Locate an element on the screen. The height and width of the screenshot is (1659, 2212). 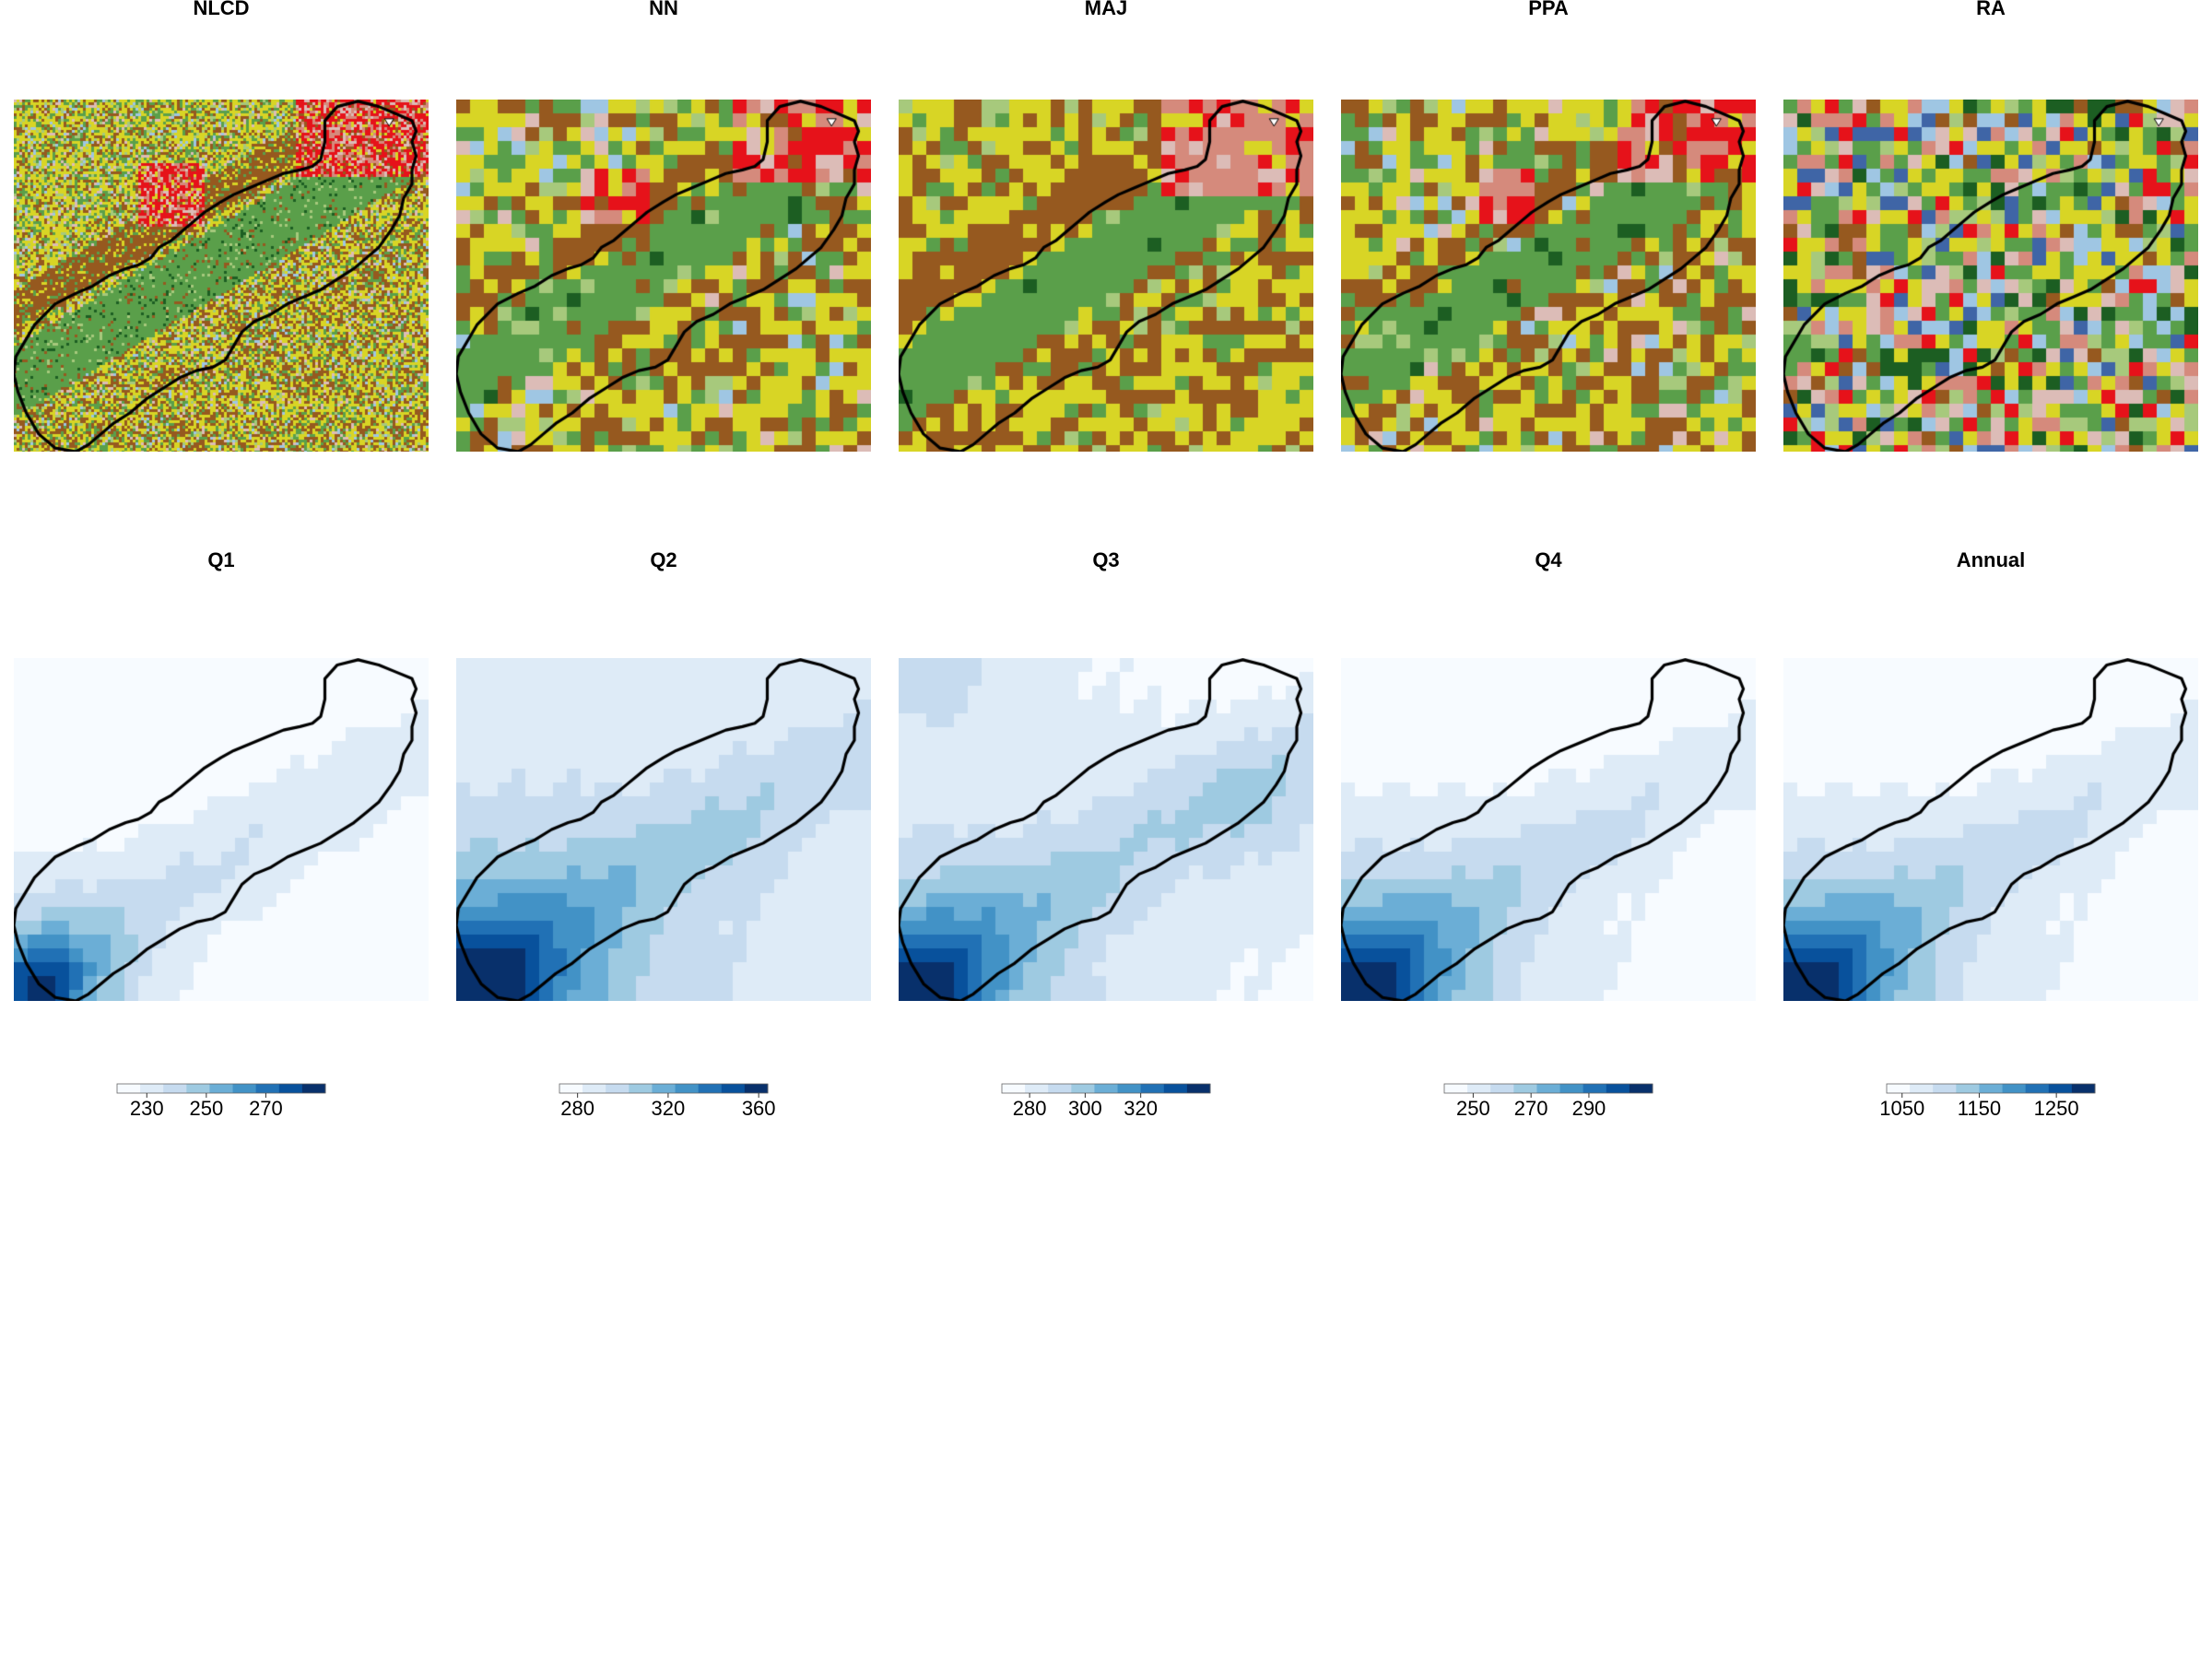
legend-tick-label: 290 is located at coordinates (1589, 1108).